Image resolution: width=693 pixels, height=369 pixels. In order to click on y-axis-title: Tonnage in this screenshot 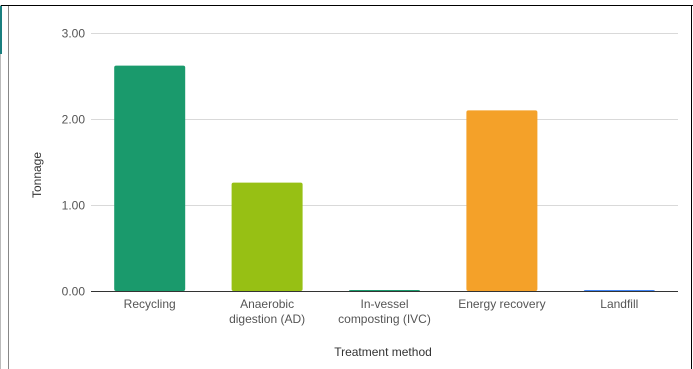, I will do `click(37, 175)`.